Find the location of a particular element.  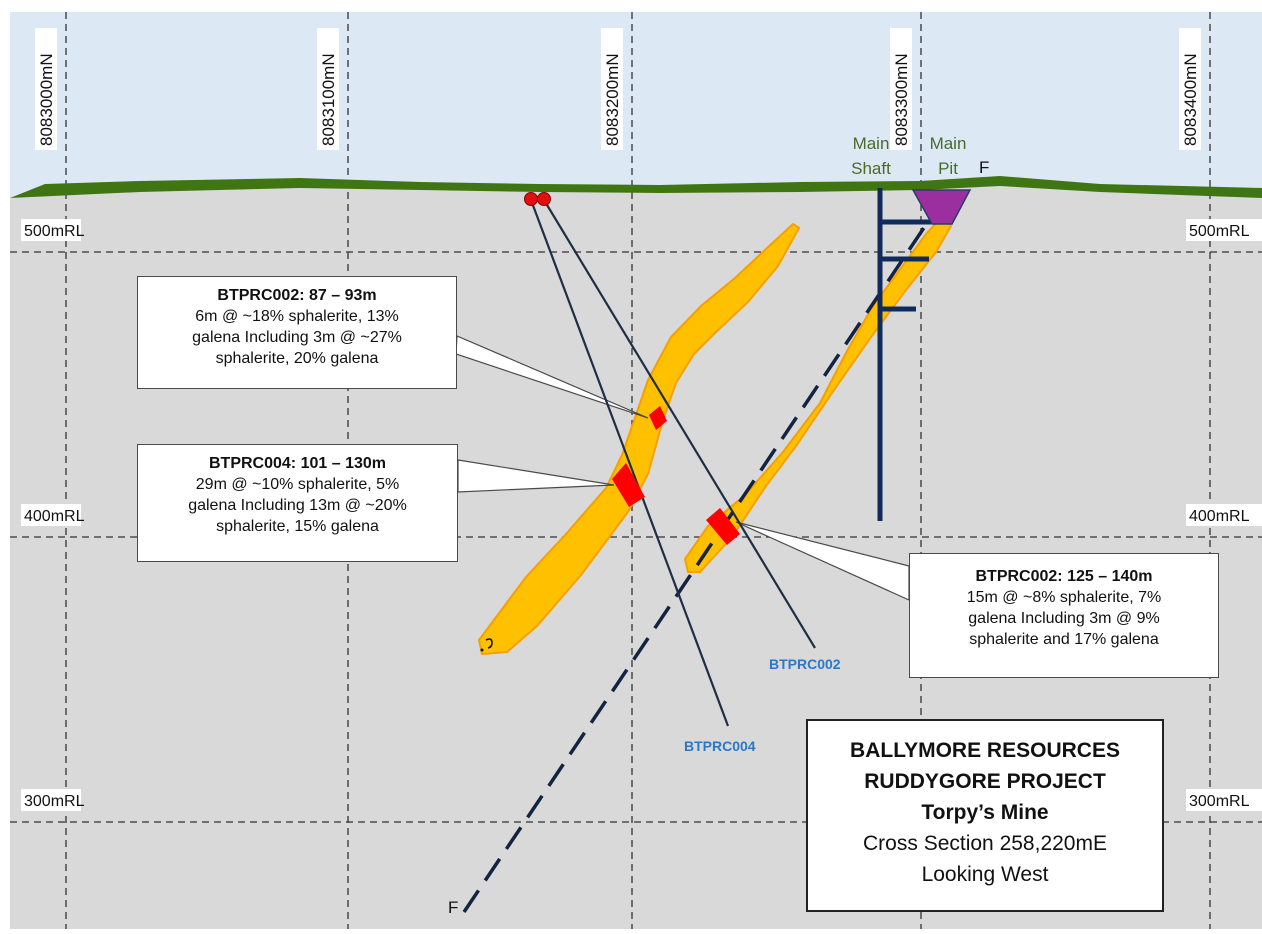

title-orientation: Looking West is located at coordinates (985, 874).